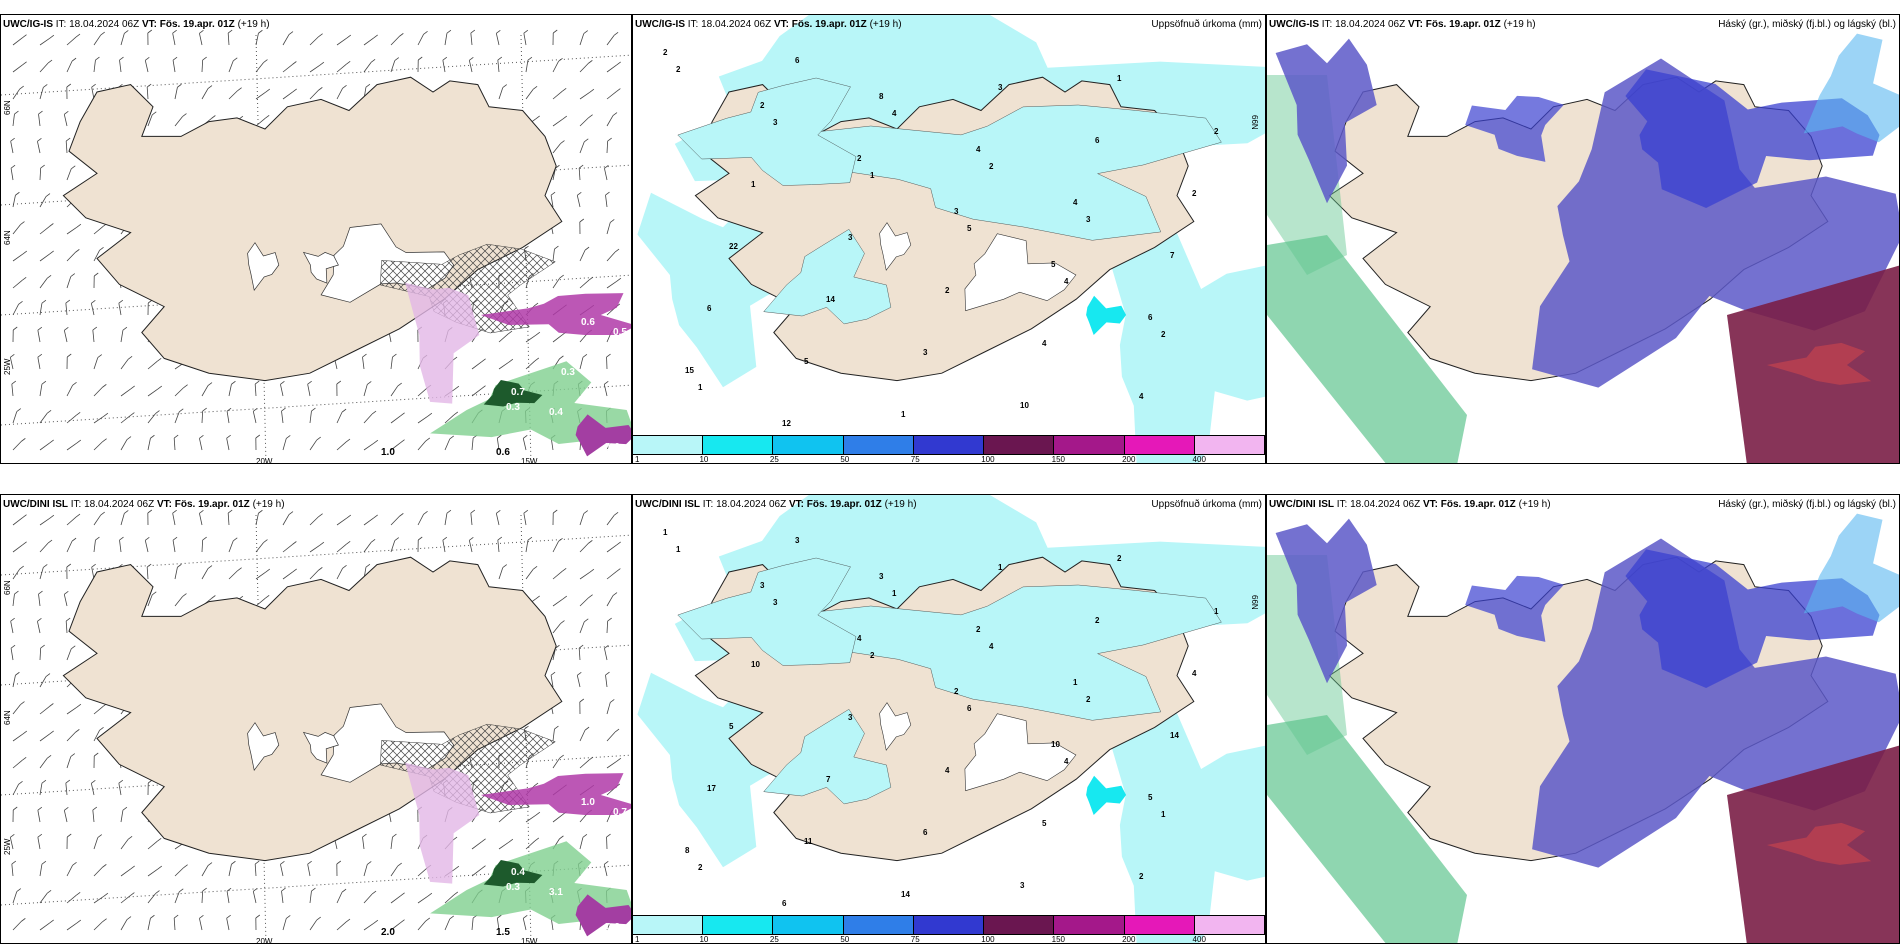  I want to click on field-value: 0.5, so click(620, 332).